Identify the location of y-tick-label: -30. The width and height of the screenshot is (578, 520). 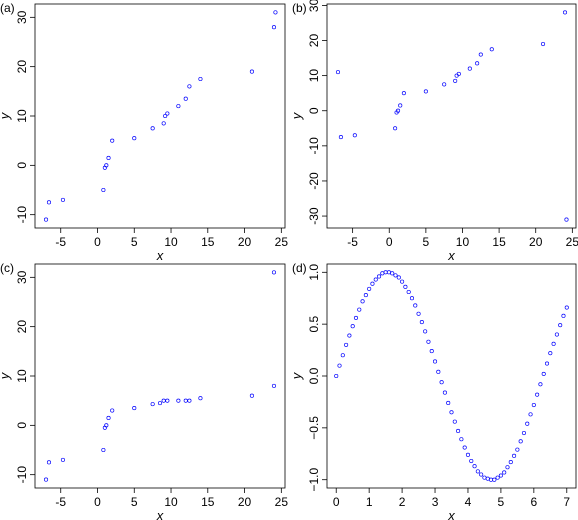
(314, 216).